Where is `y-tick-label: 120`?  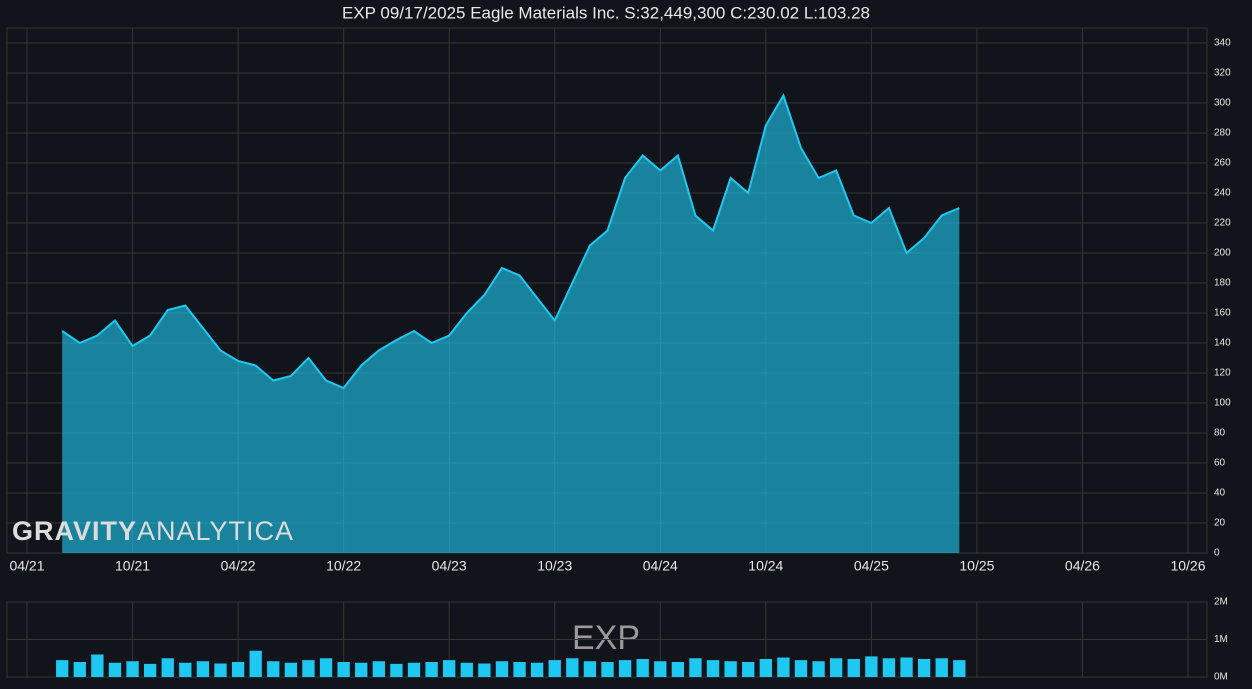
y-tick-label: 120 is located at coordinates (1222, 373).